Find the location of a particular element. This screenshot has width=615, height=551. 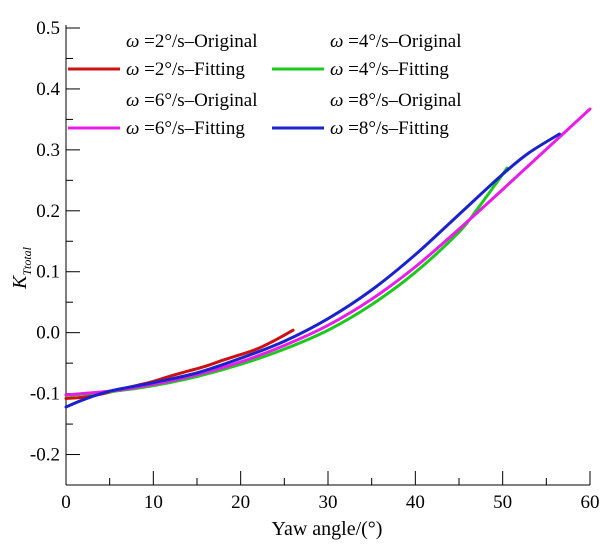

y-tick-label: 0.3 is located at coordinates (48, 150).